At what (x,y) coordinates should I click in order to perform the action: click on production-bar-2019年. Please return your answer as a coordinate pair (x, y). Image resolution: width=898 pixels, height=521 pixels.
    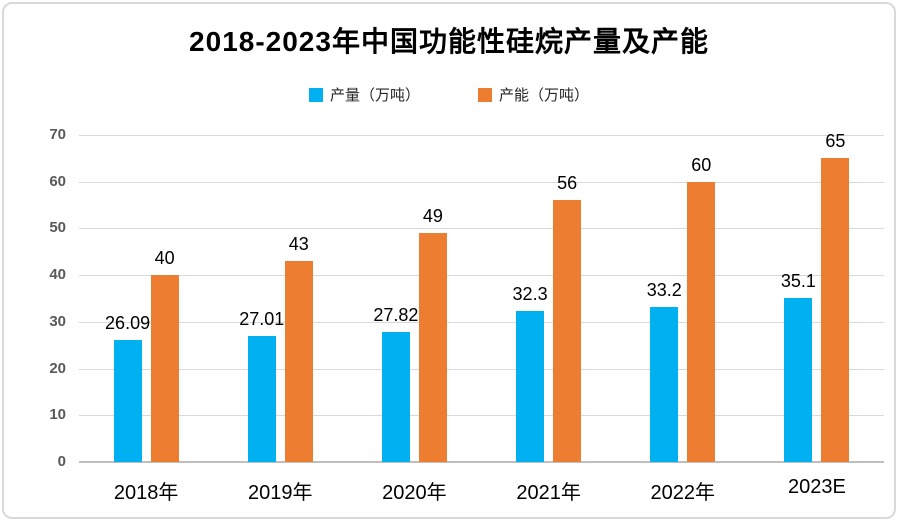
    Looking at the image, I should click on (261, 398).